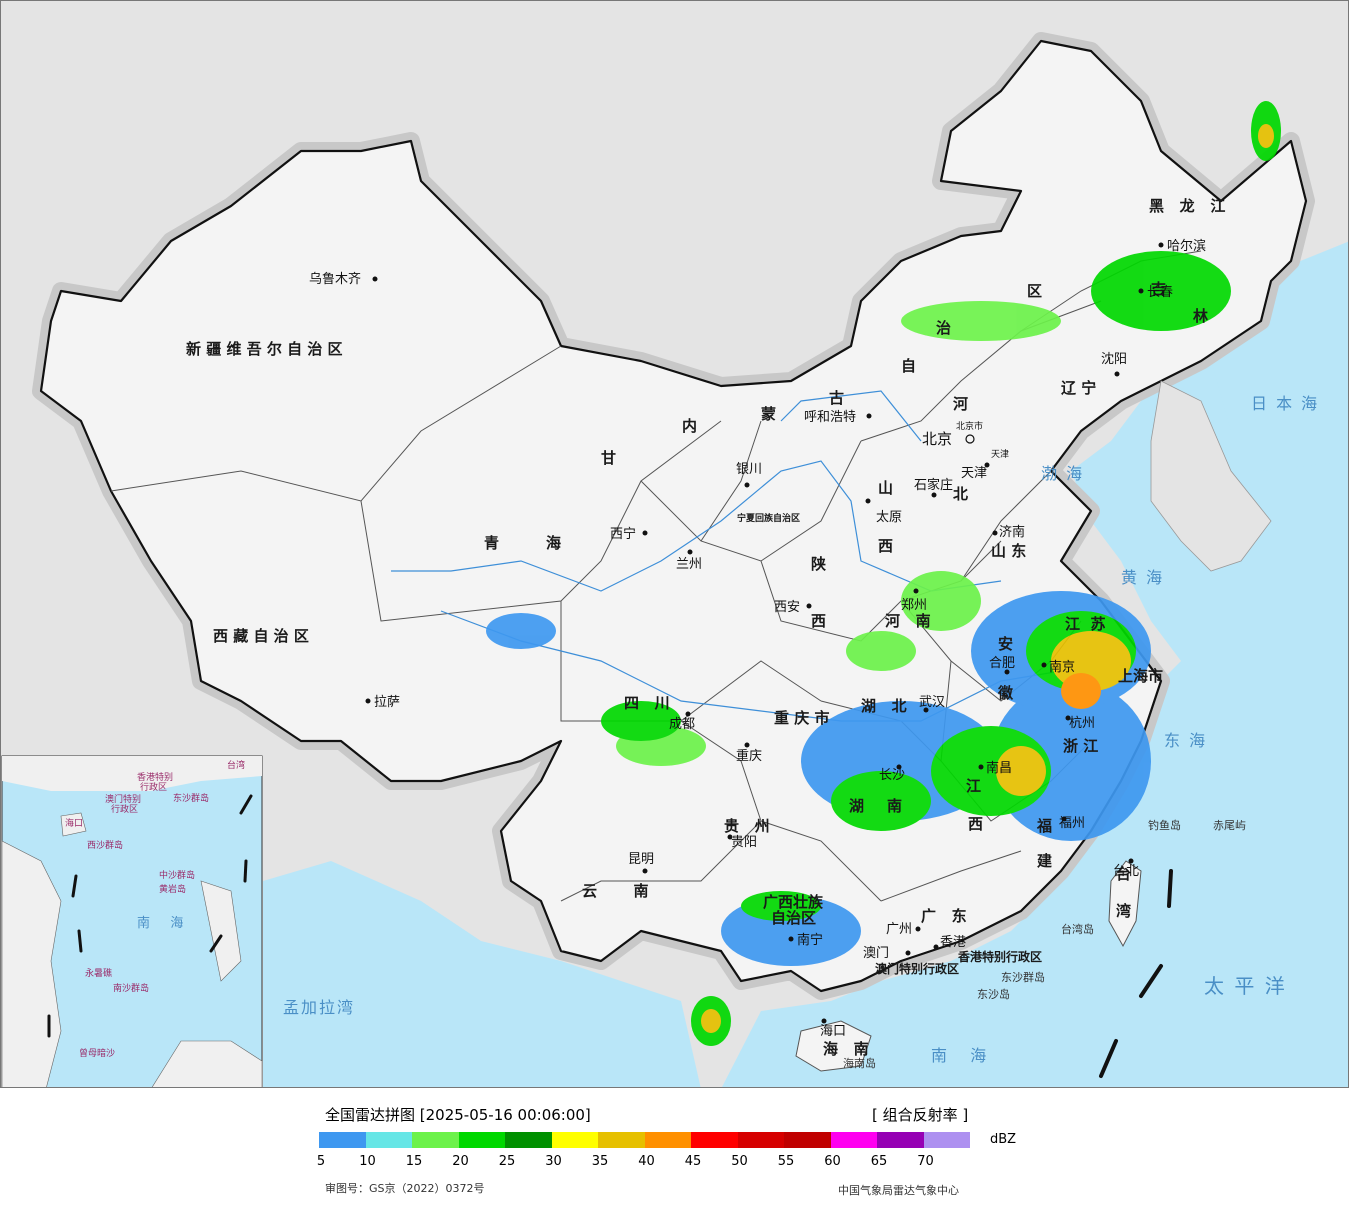  I want to click on province-label: 湖, so click(856, 806).